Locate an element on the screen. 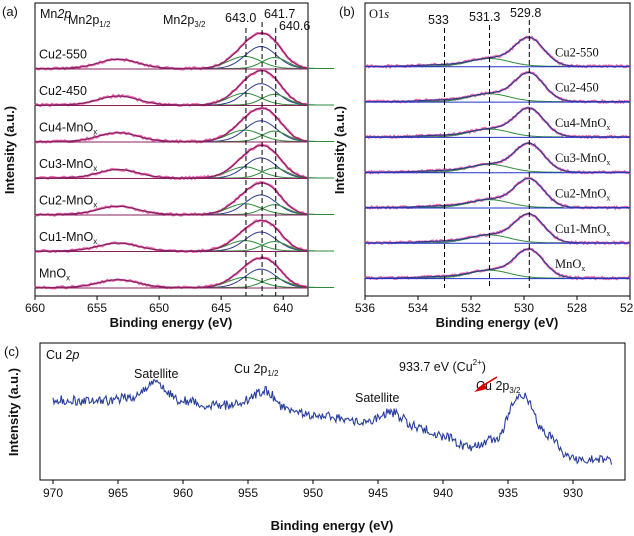 This screenshot has width=634, height=536. panel-c-curves is located at coordinates (332, 421).